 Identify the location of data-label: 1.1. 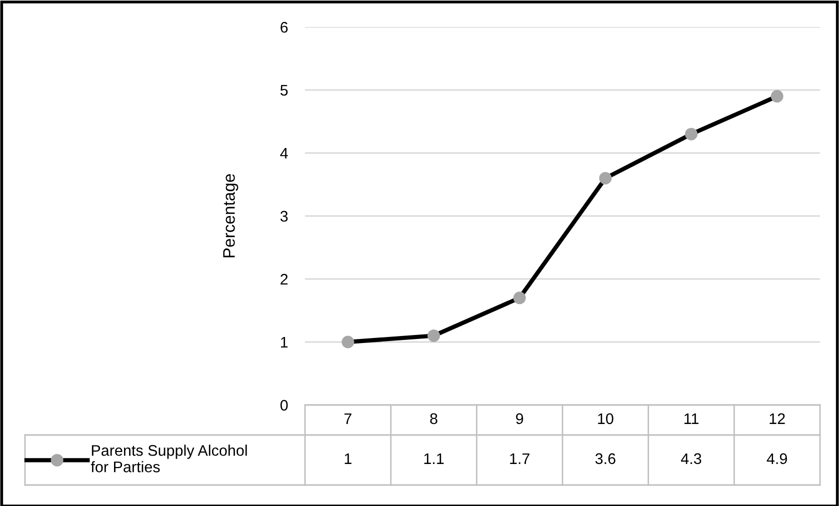
(434, 458).